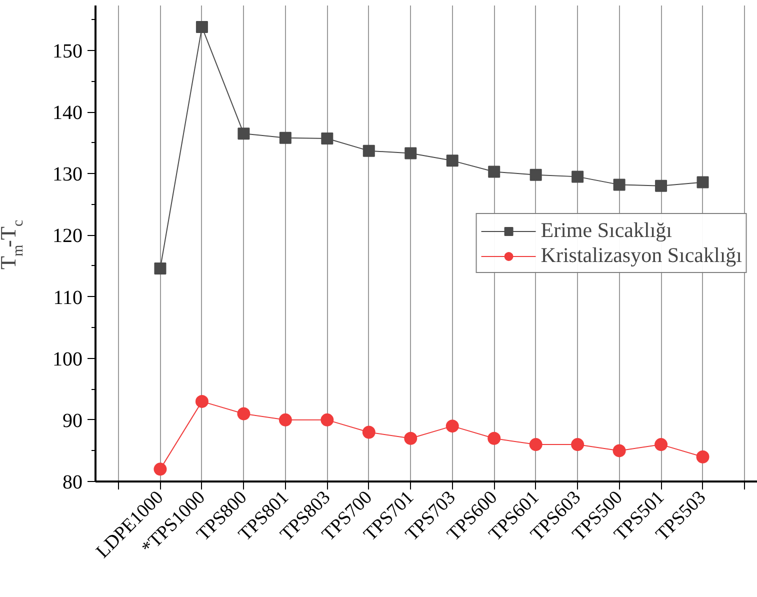 The image size is (757, 597). What do you see at coordinates (606, 230) in the screenshot?
I see `legend-label: Erime Sıcaklığı` at bounding box center [606, 230].